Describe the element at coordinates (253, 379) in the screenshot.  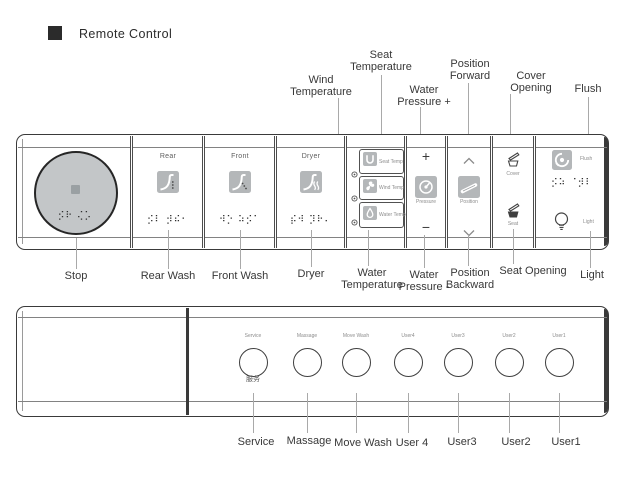
I see `service-button-cjk-label: 服务` at that location.